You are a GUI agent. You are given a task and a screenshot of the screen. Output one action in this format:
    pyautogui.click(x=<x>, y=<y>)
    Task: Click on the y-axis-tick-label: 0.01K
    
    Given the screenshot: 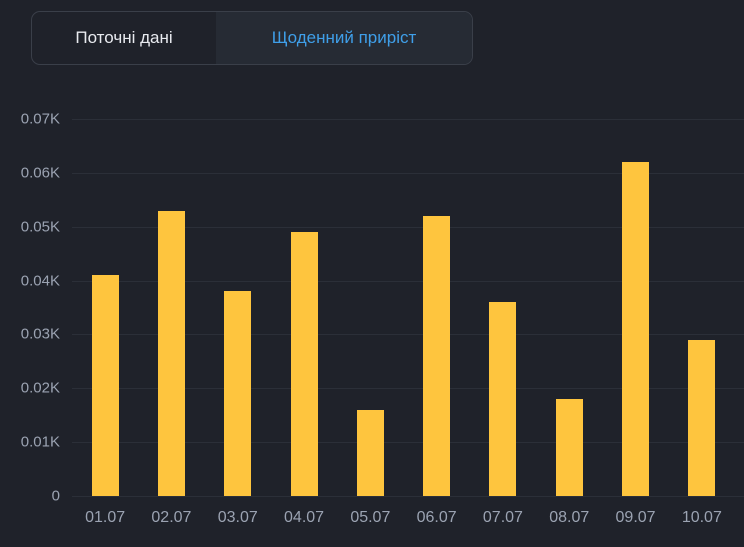 What is the action you would take?
    pyautogui.click(x=40, y=442)
    